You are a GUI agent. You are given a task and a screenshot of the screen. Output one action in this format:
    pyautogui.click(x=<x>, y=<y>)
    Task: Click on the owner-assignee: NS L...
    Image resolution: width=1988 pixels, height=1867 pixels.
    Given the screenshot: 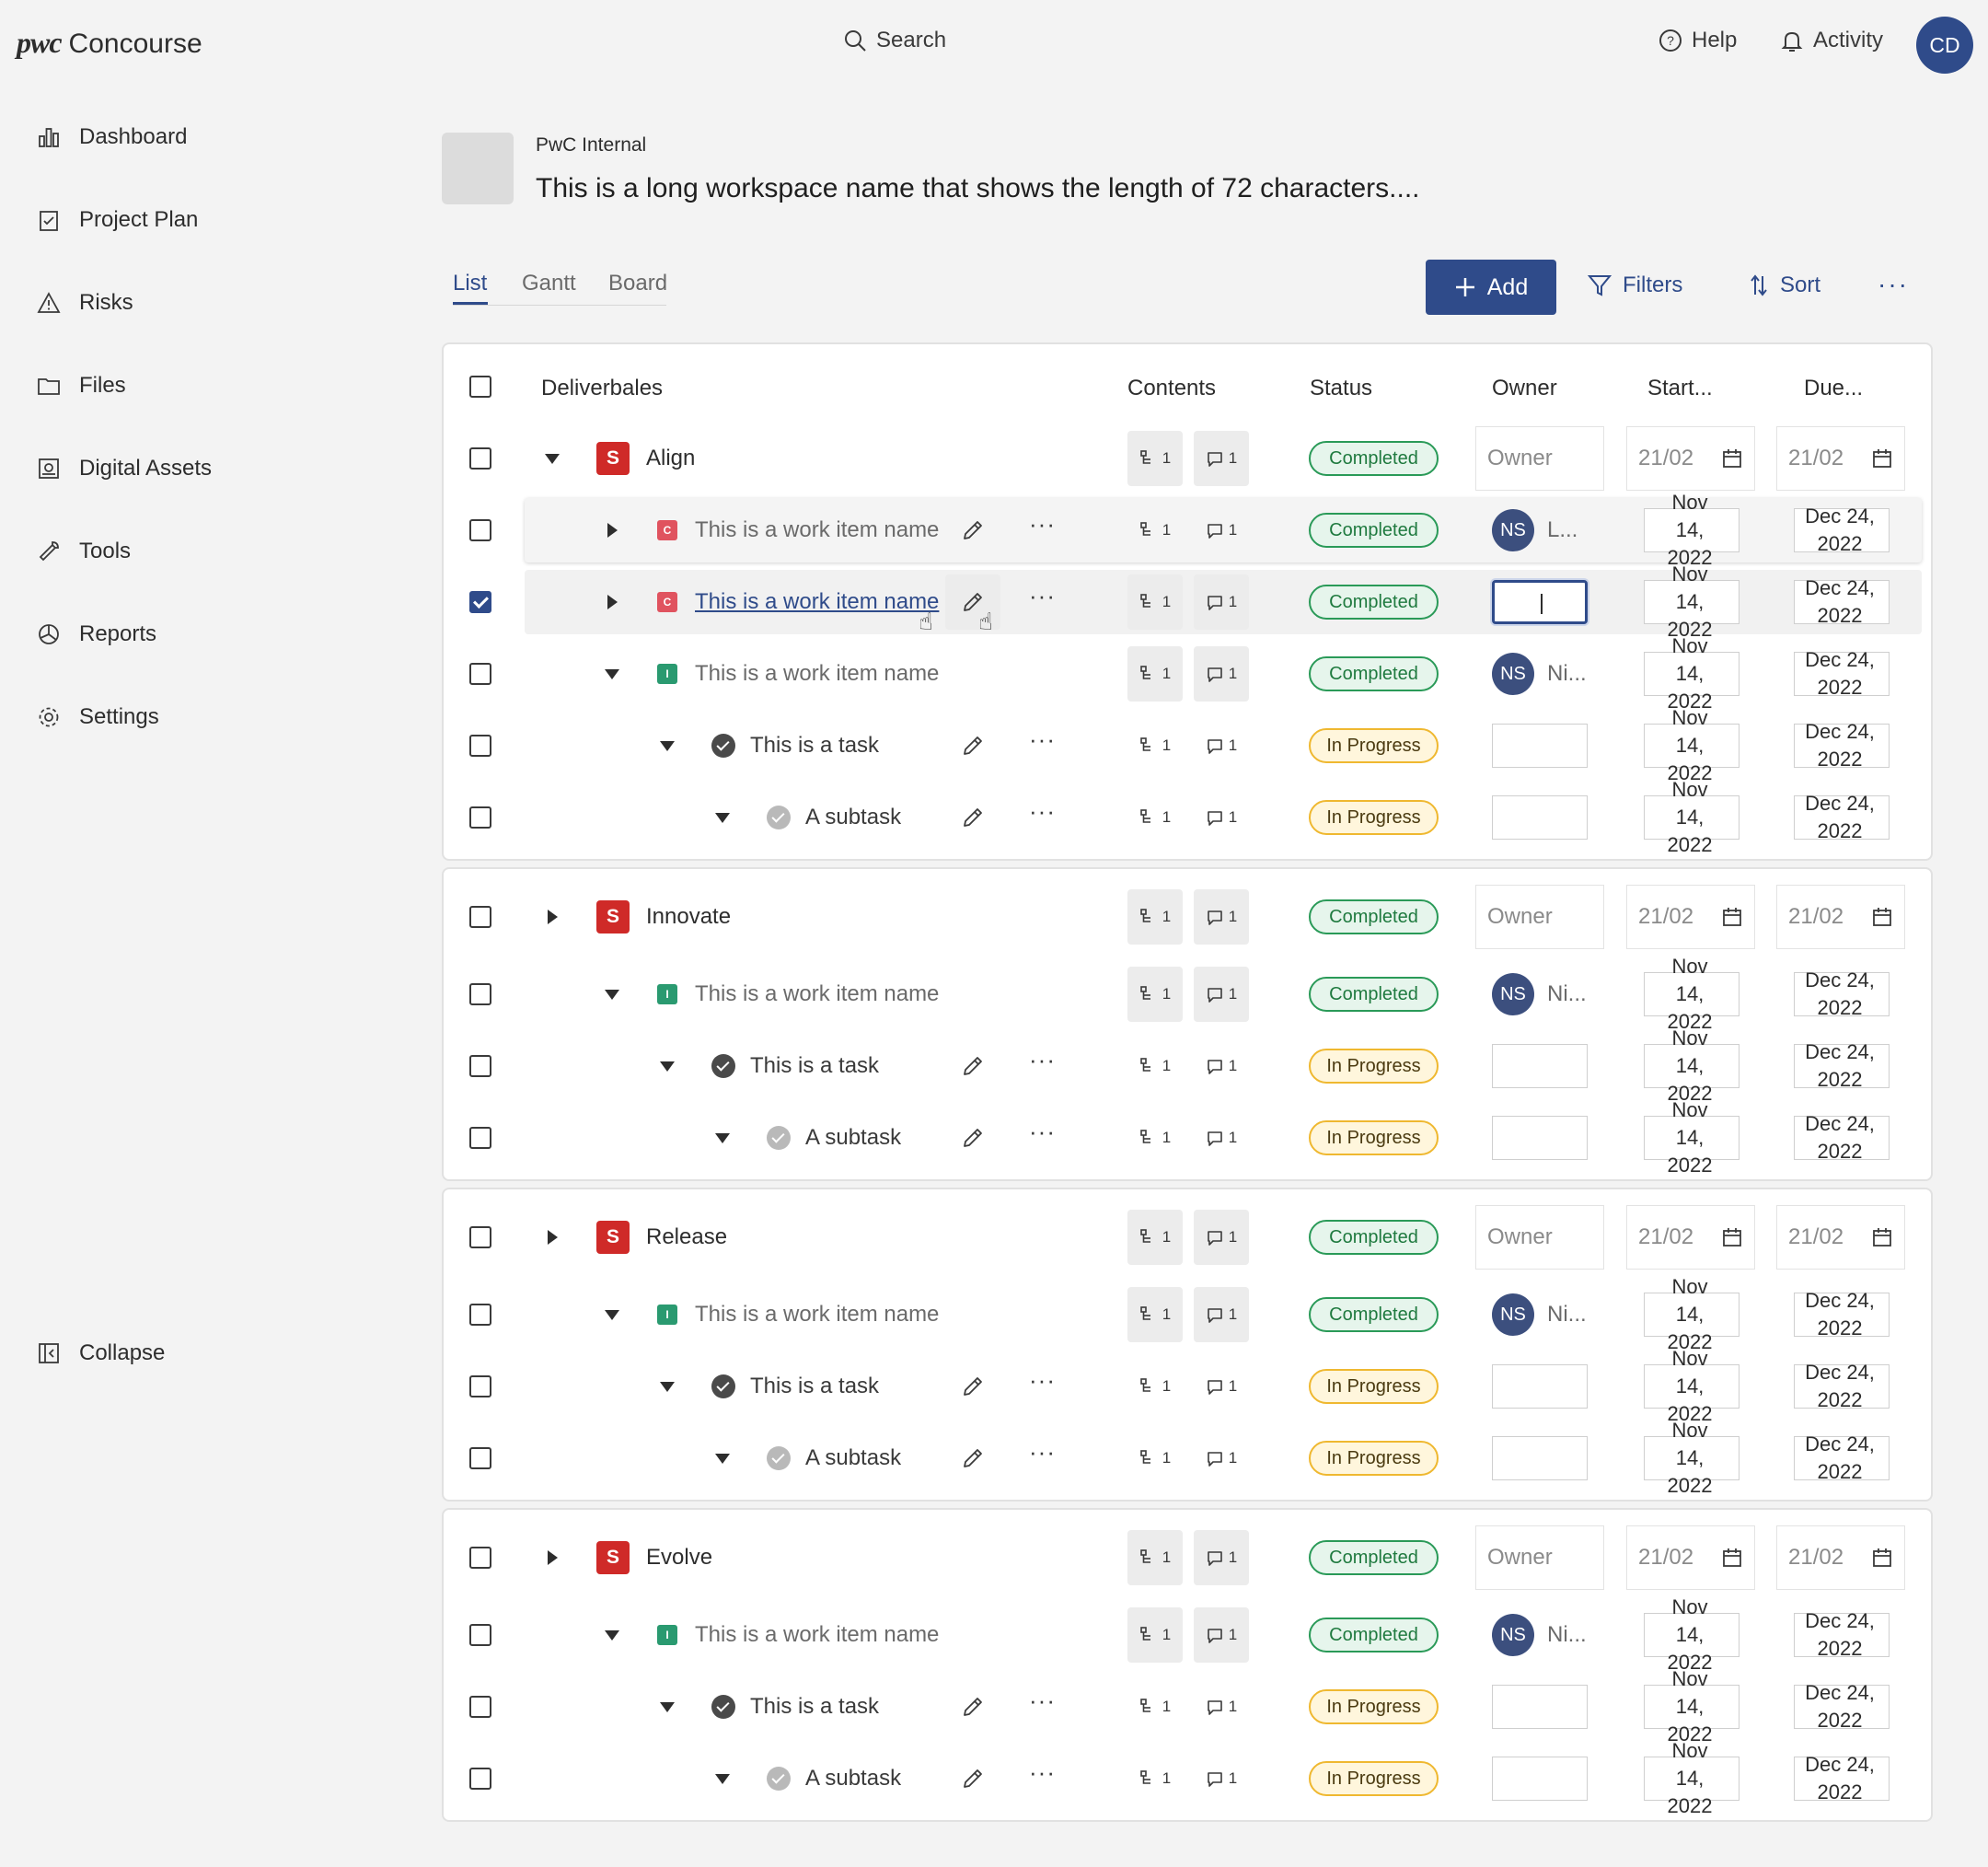 What is the action you would take?
    pyautogui.click(x=1535, y=530)
    